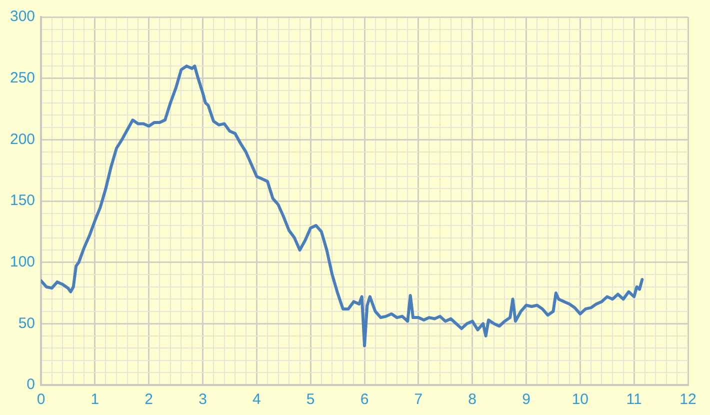 This screenshot has height=415, width=710. I want to click on x-tick-label: 5, so click(310, 399).